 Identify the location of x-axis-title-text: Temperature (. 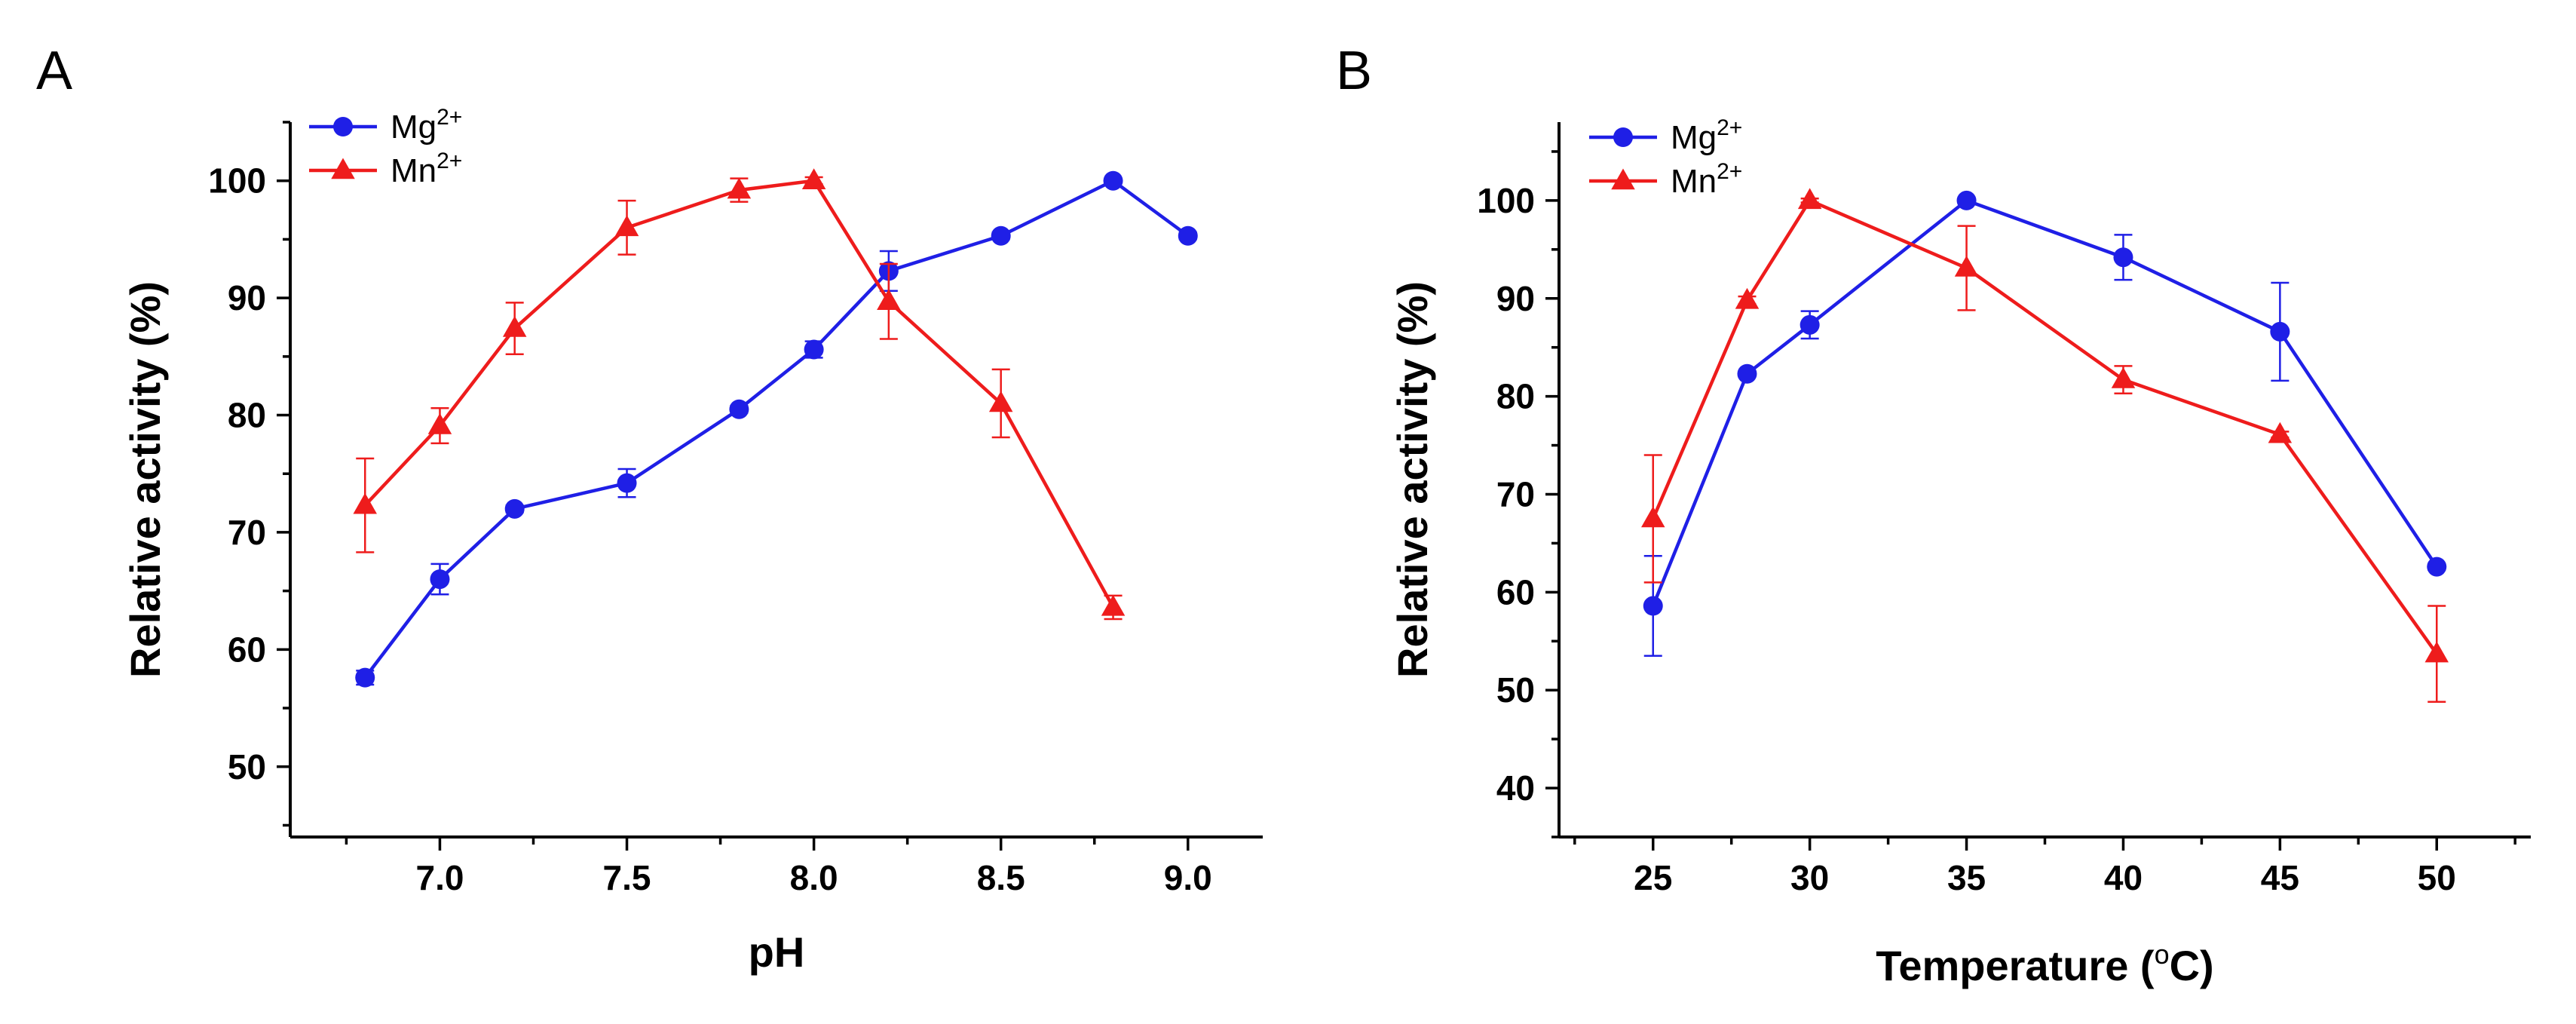
(2015, 965).